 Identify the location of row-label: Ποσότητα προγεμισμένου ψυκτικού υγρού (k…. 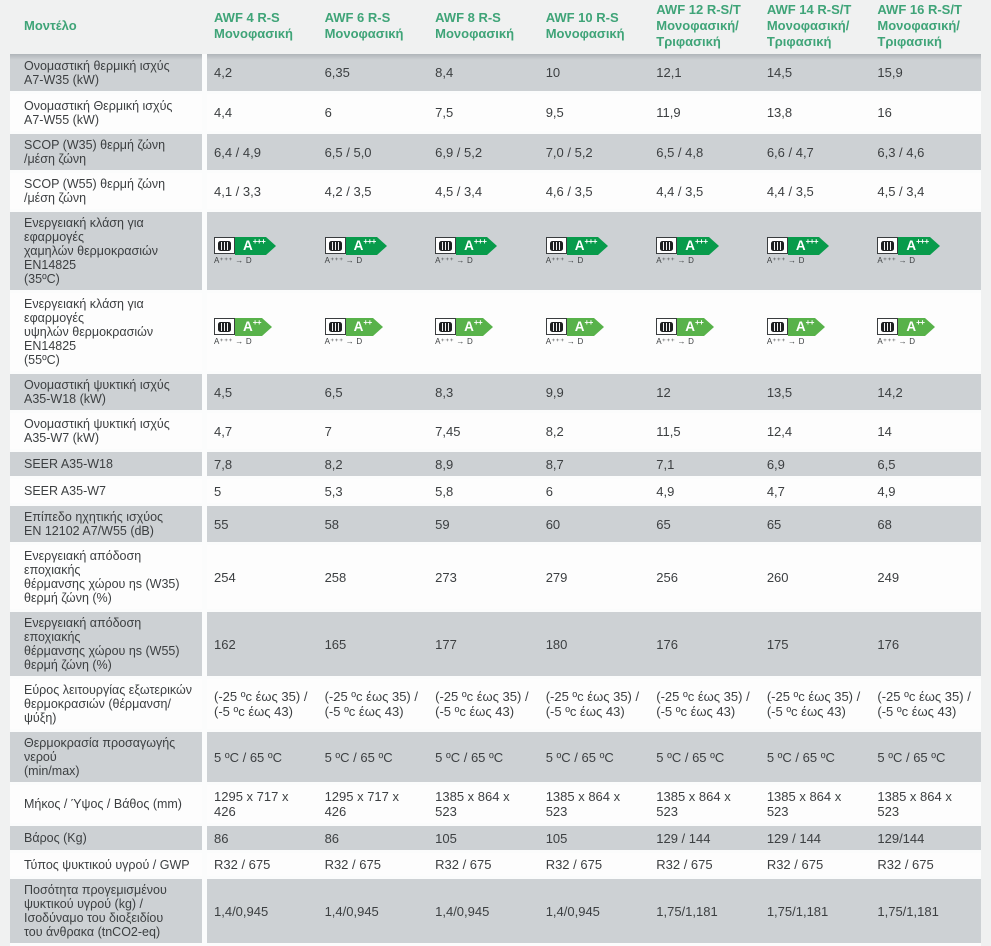
(108, 912).